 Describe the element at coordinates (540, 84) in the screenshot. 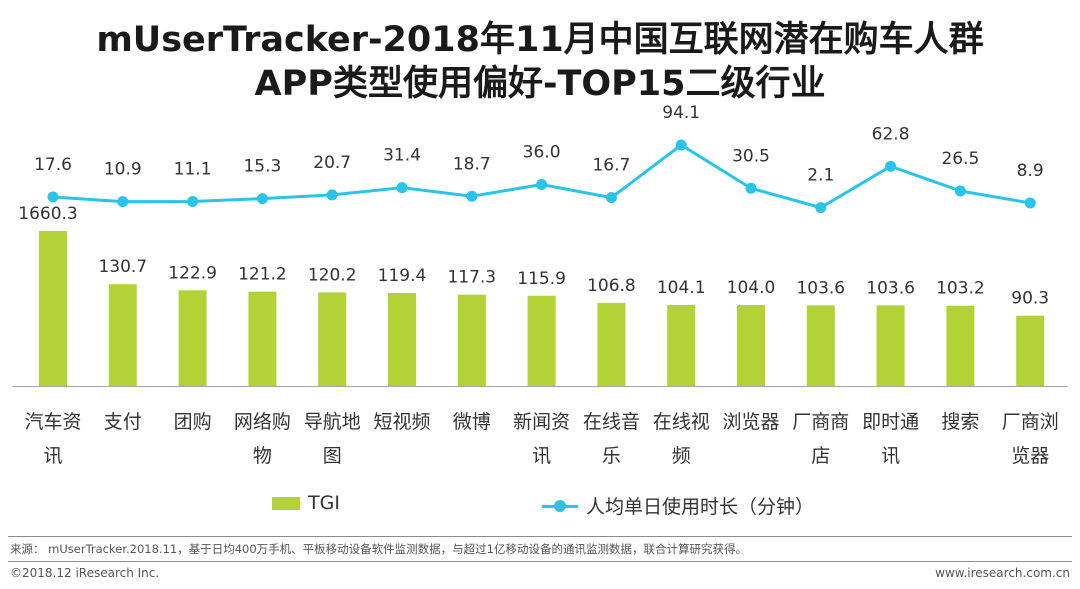

I see `chart-title-line-2: APP类型使用偏好-TOP15二级行业` at that location.